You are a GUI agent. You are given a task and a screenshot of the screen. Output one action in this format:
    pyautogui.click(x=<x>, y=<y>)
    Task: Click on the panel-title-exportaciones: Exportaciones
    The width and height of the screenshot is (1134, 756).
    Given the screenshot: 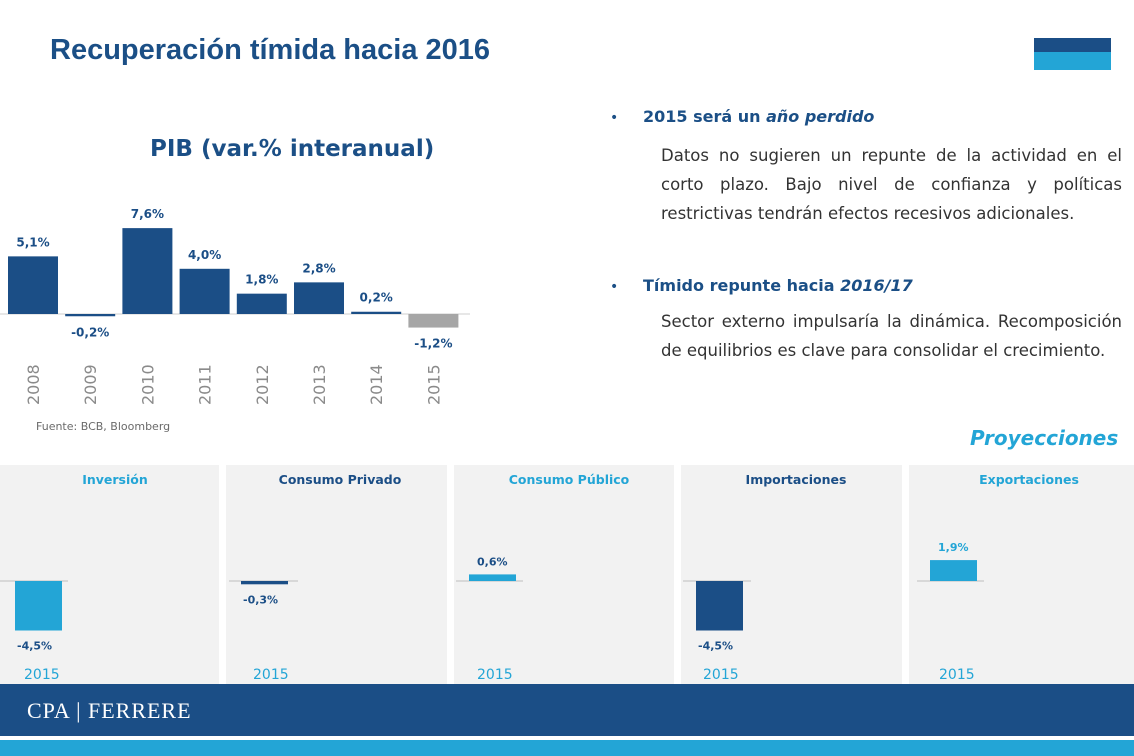 What is the action you would take?
    pyautogui.click(x=1029, y=479)
    